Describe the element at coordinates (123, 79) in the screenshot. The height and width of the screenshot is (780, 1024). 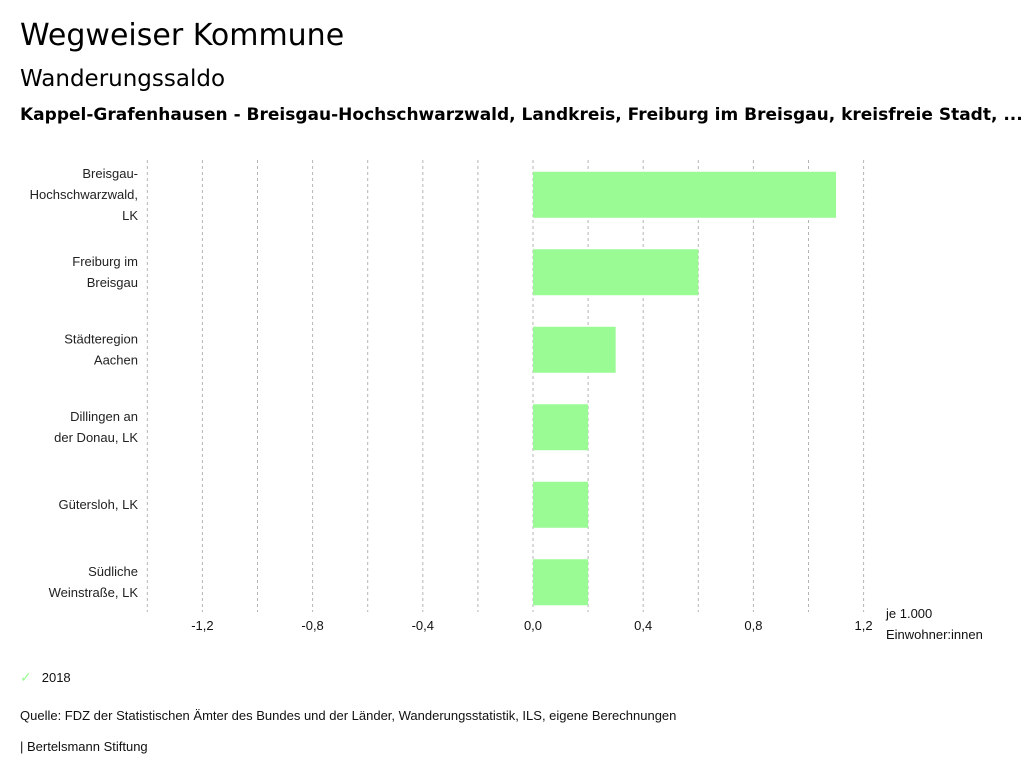
I see `indicator-subtitle: Wanderungssaldo` at that location.